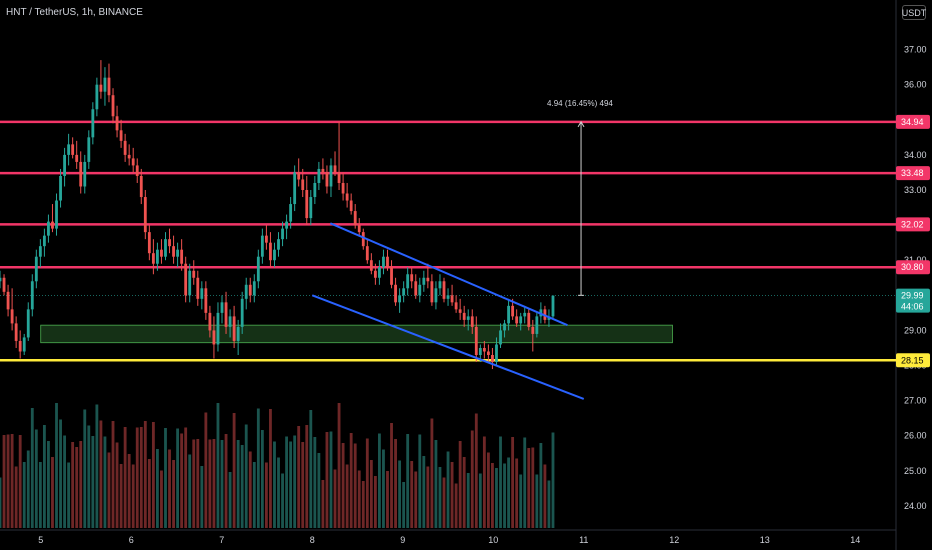 The height and width of the screenshot is (550, 932). What do you see at coordinates (493, 540) in the screenshot?
I see `x-tick-label: 10` at bounding box center [493, 540].